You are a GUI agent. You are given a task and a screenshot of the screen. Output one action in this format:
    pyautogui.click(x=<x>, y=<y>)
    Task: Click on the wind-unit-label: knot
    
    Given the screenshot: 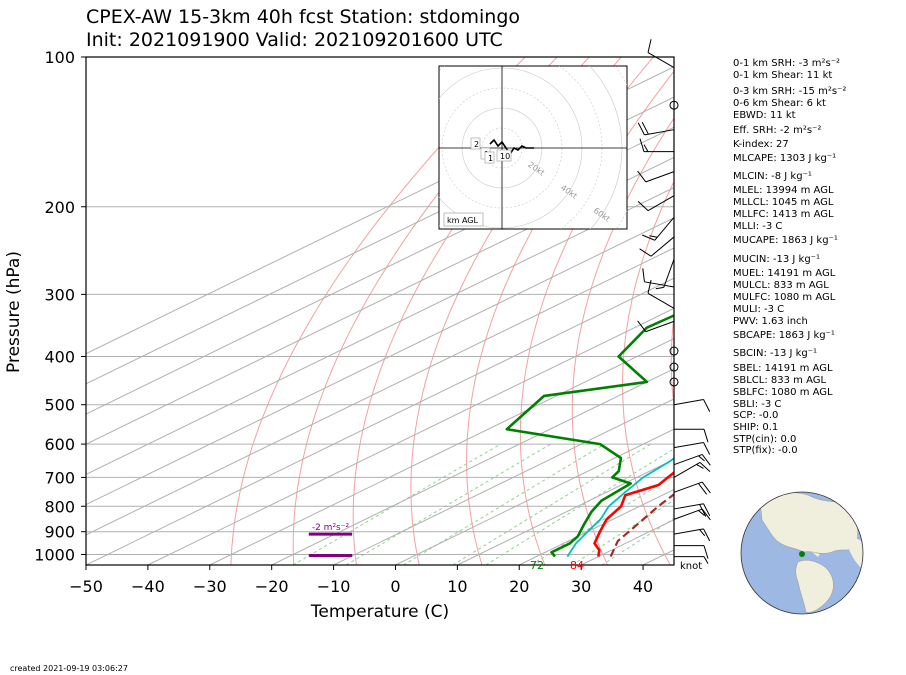 What is the action you would take?
    pyautogui.click(x=691, y=566)
    